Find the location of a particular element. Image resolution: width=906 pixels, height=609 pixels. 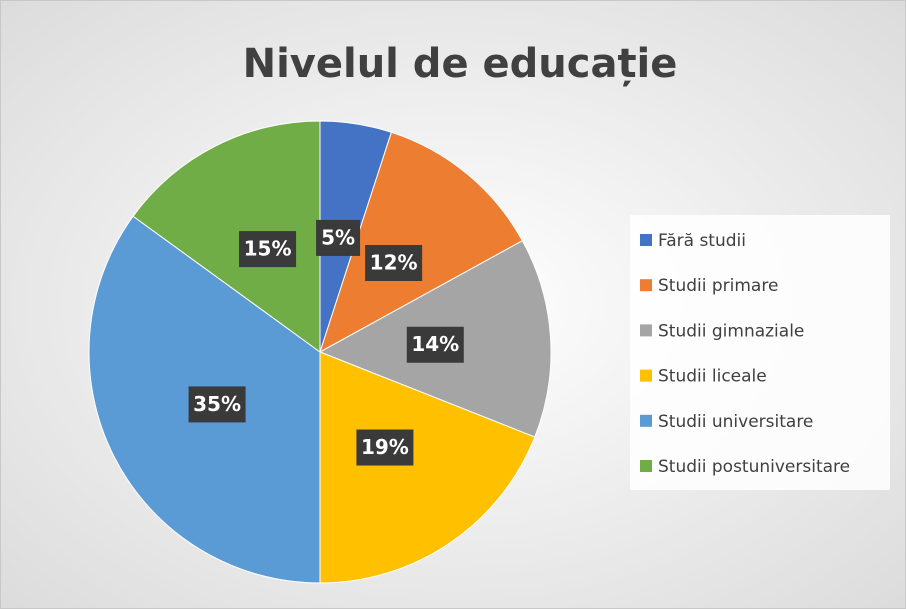

data-label: 5% is located at coordinates (338, 237).